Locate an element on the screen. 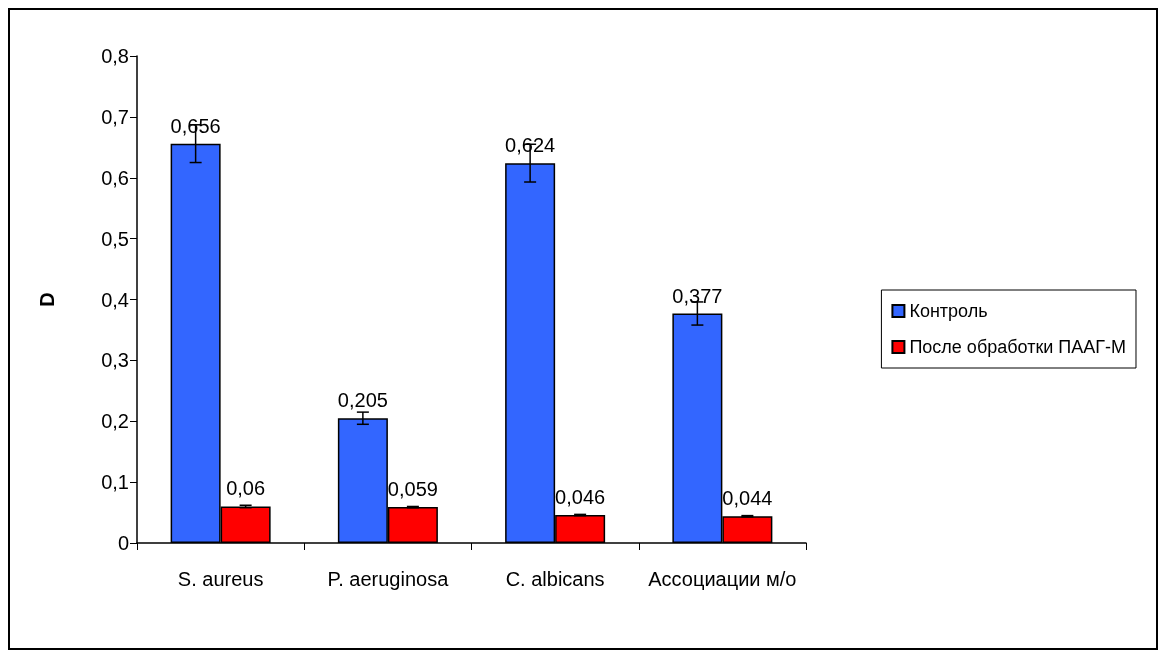  x-tick-label: Ассоциации м/о is located at coordinates (722, 579).